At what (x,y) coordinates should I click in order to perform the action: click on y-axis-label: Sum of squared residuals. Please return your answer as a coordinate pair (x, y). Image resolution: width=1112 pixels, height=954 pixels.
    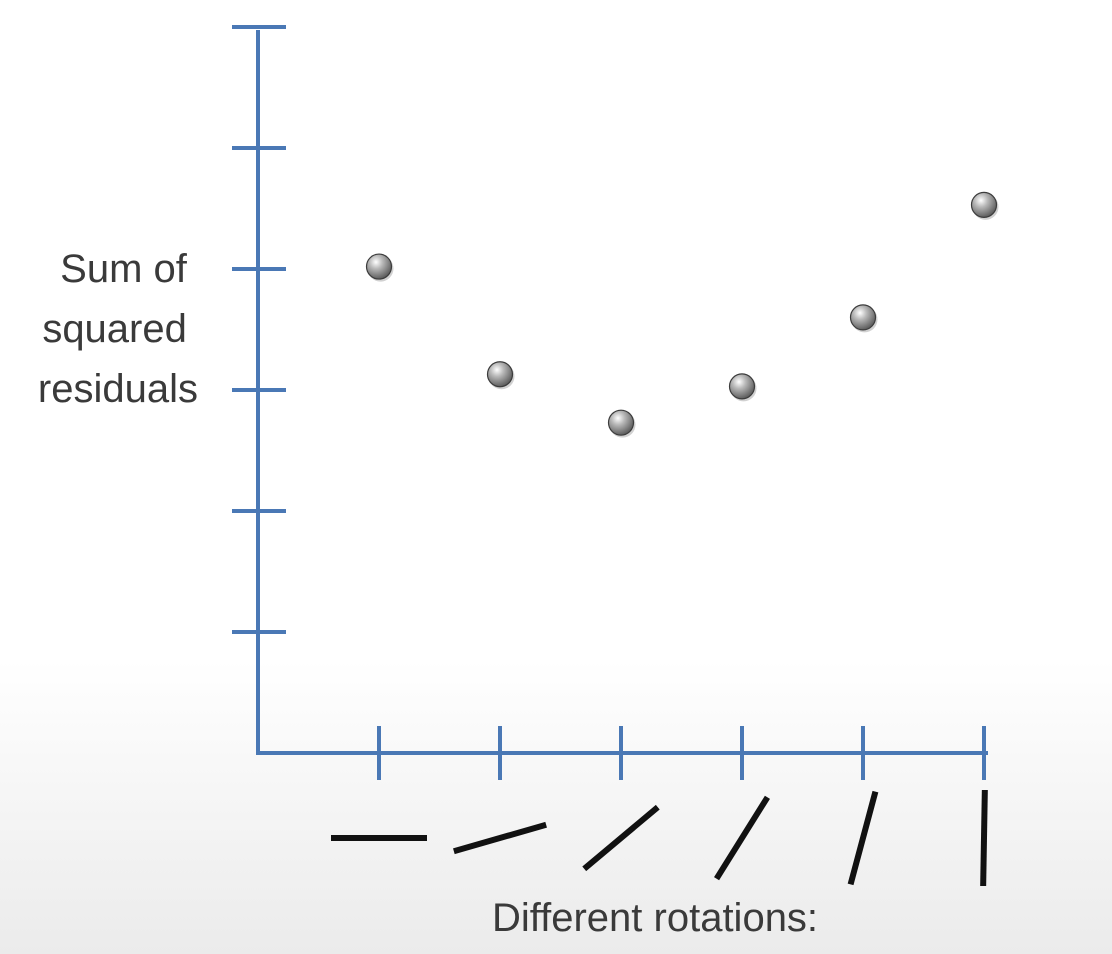
    Looking at the image, I should click on (118, 329).